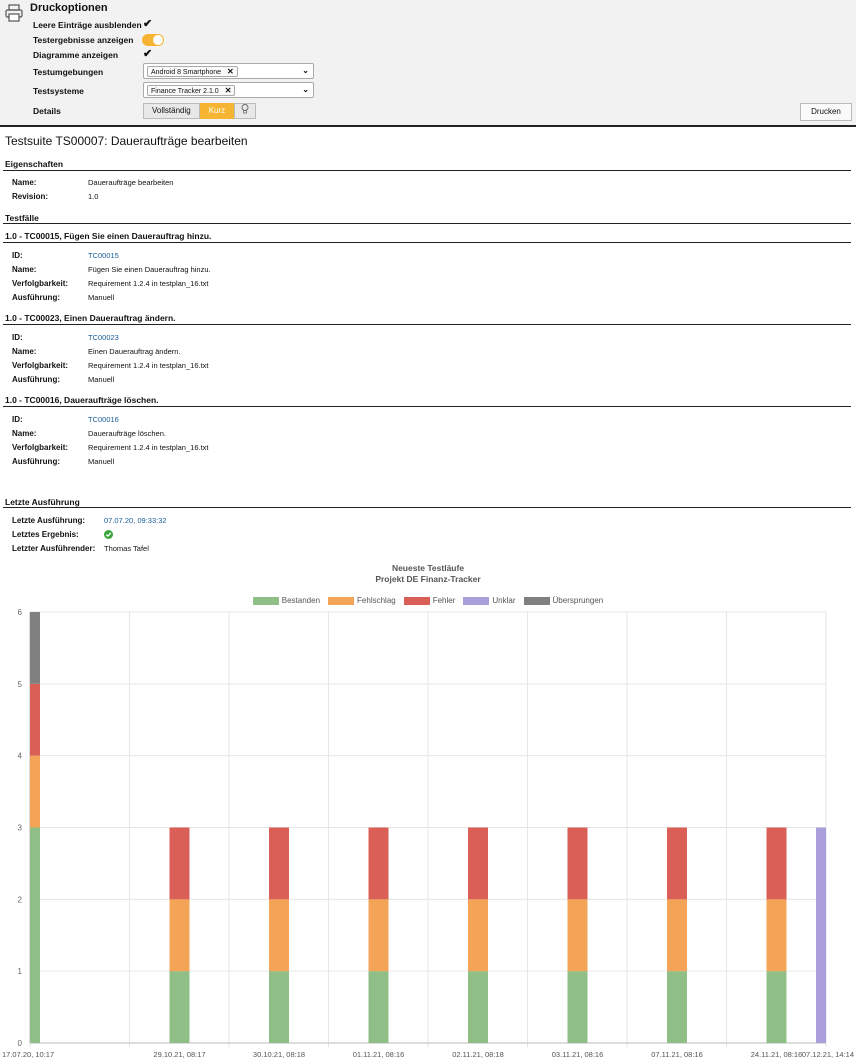 The height and width of the screenshot is (1060, 856). Describe the element at coordinates (478, 1054) in the screenshot. I see `x-tick-label: 02.11.21, 08:18` at that location.